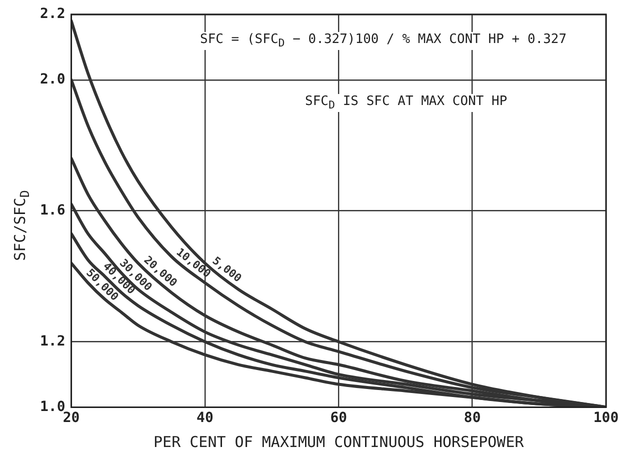 This screenshot has width=626, height=460. Describe the element at coordinates (339, 418) in the screenshot. I see `x-tick-label: 60` at that location.